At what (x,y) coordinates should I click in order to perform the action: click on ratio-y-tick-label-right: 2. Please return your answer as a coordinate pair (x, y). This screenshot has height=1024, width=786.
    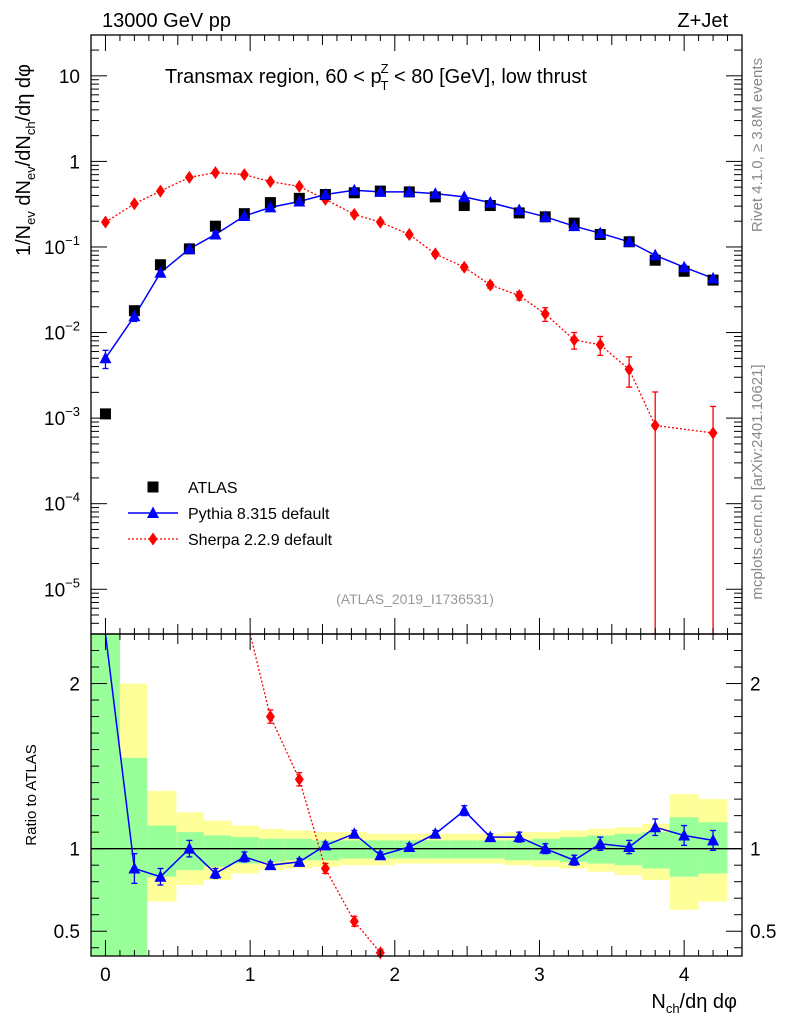
    Looking at the image, I should click on (755, 685).